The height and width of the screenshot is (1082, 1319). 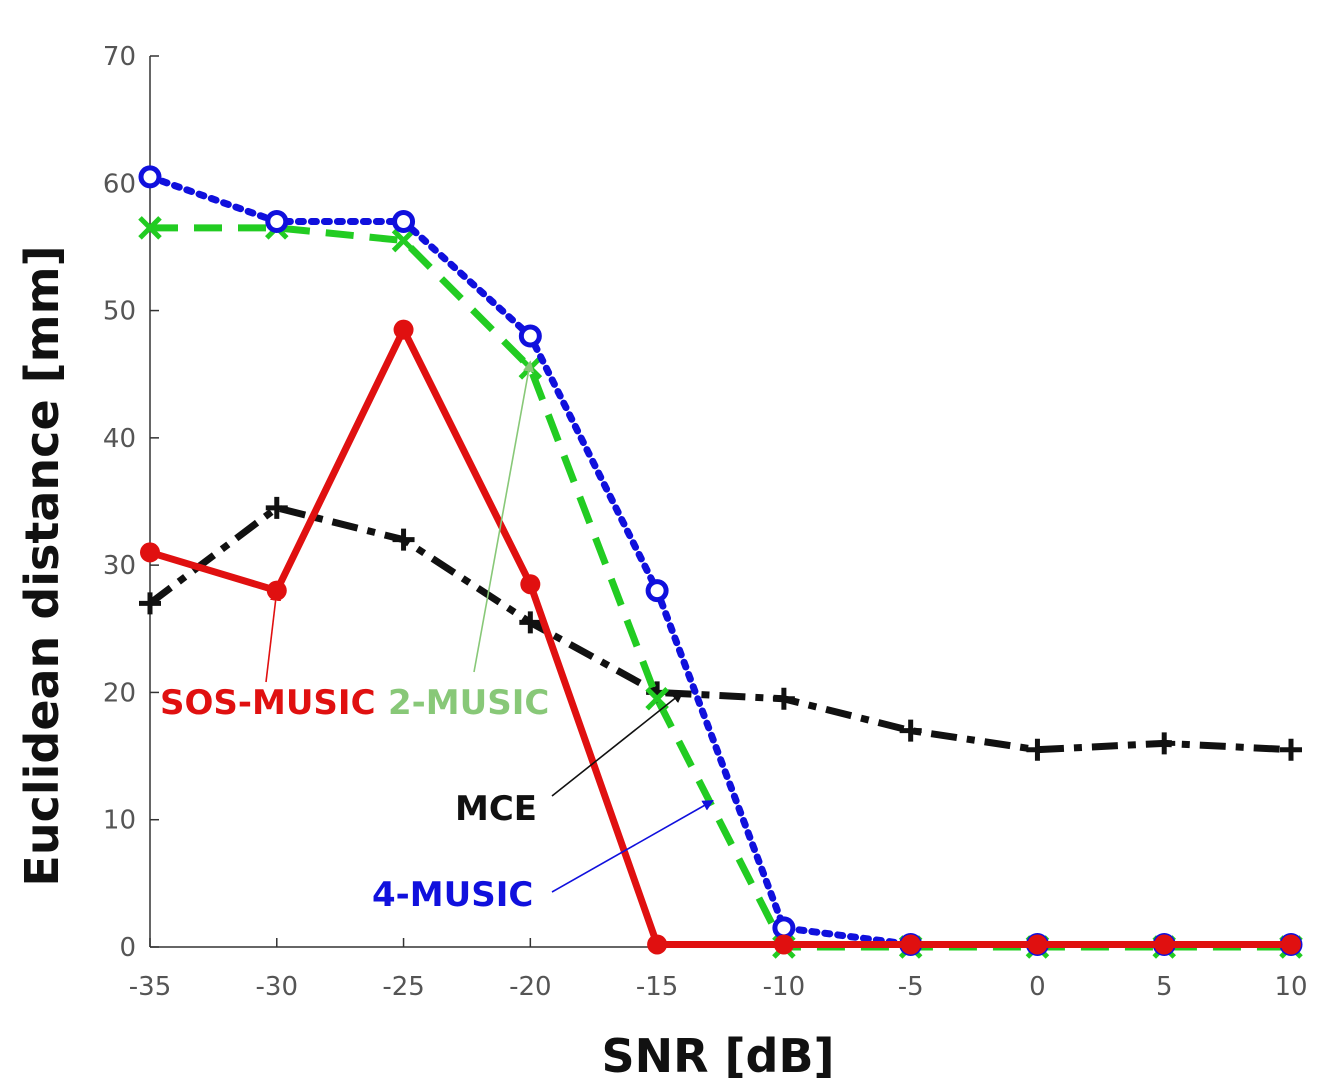 I want to click on y-tick-label: 20, so click(x=119, y=693).